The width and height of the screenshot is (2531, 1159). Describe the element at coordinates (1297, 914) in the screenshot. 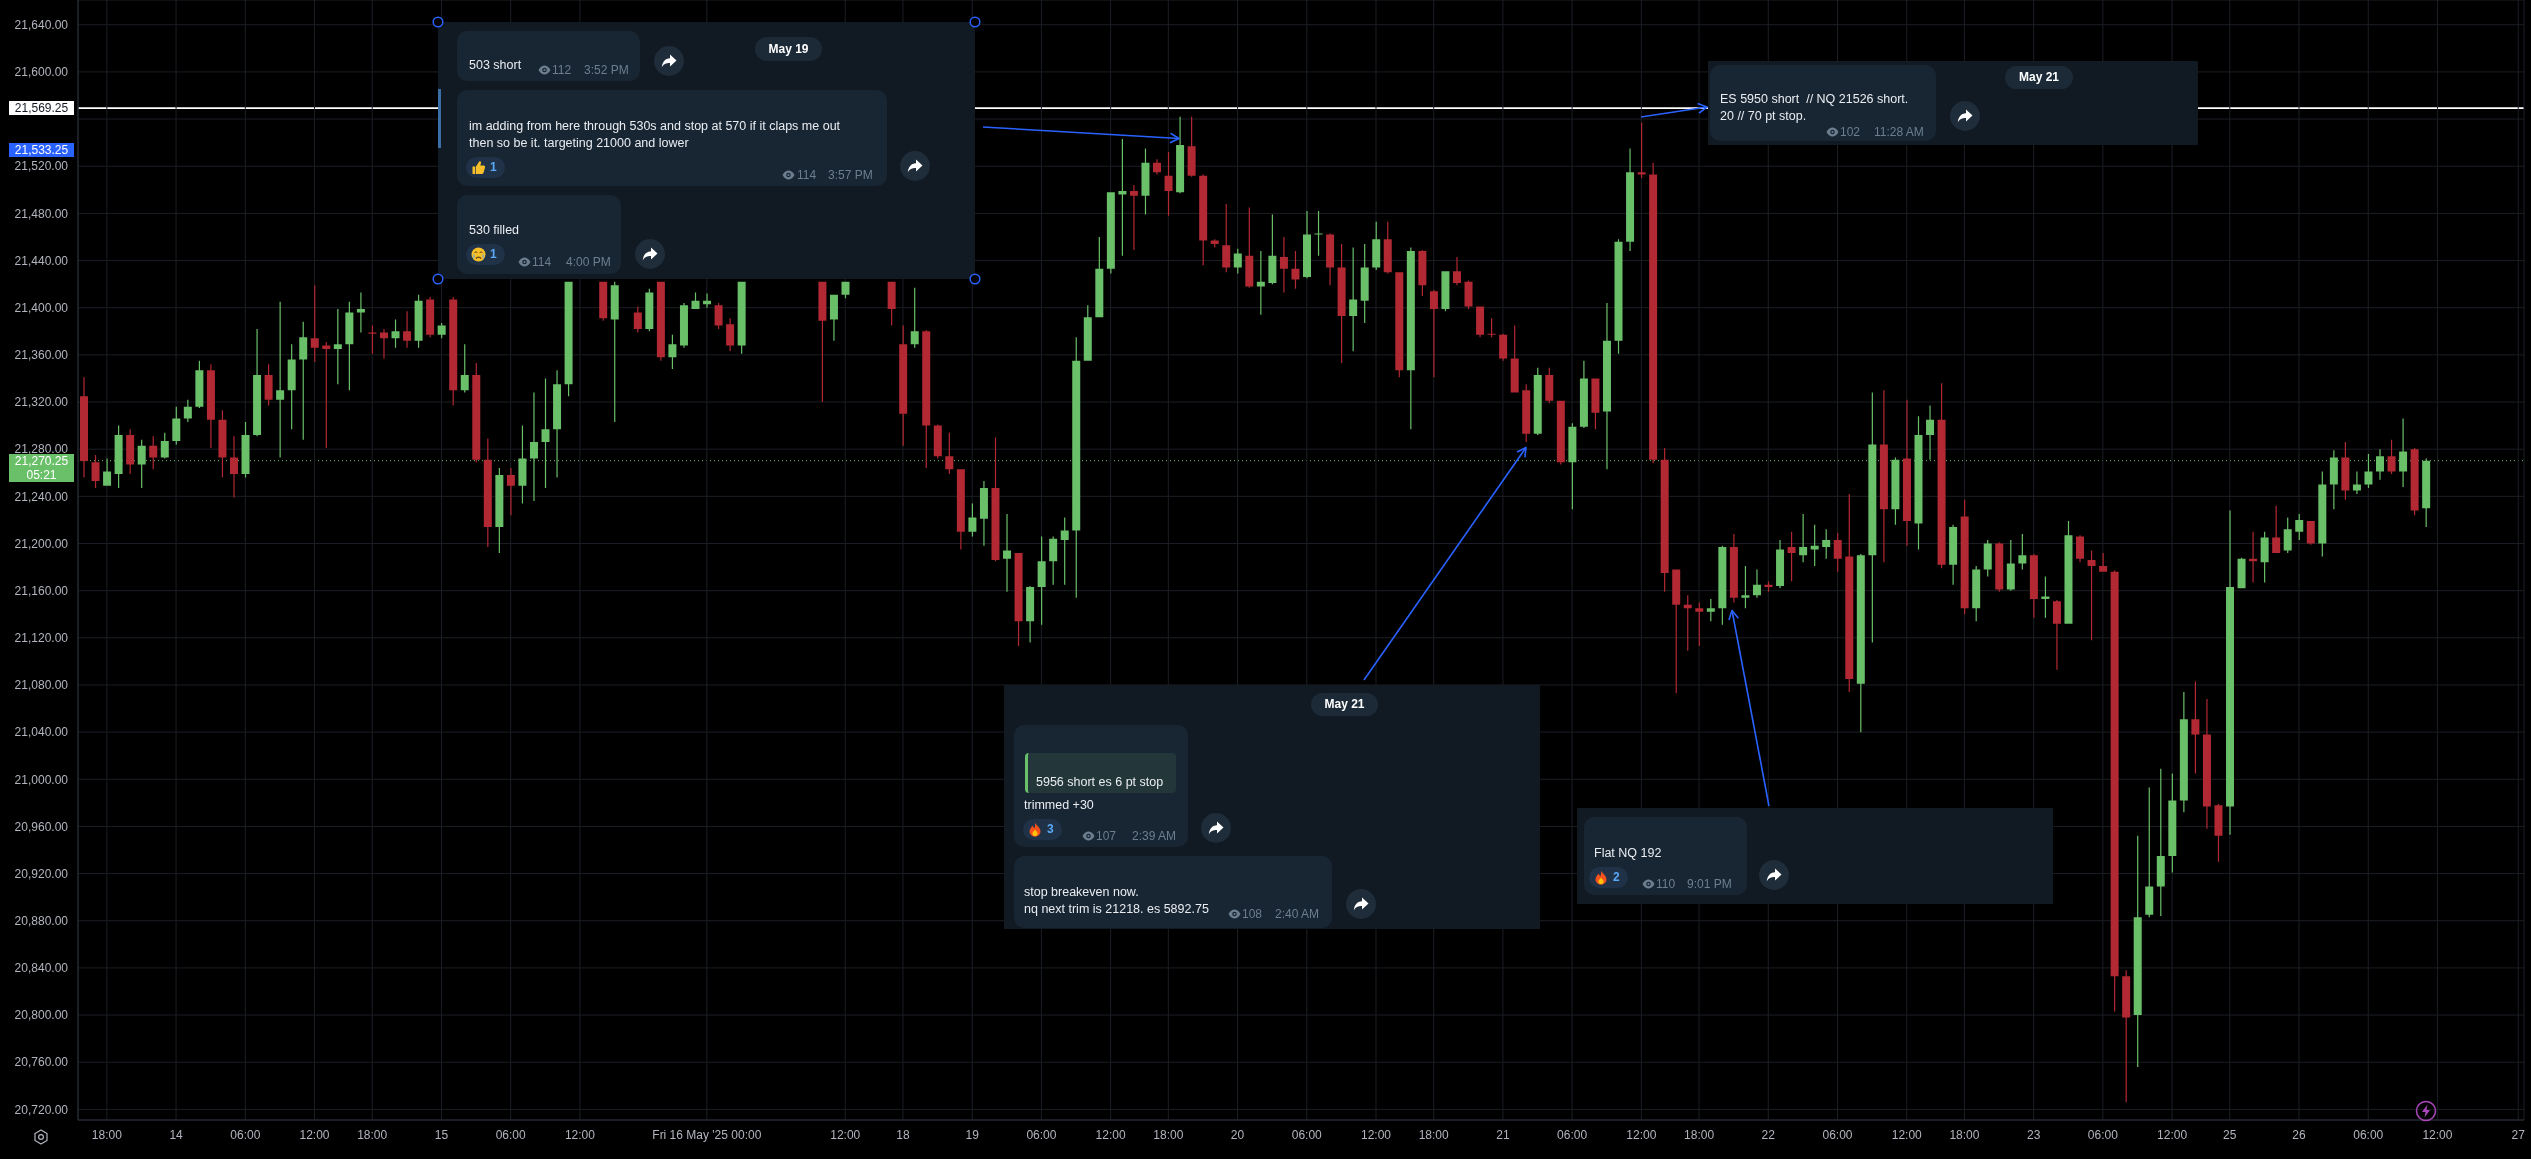

I see `annotation: 2:40 AM` at that location.